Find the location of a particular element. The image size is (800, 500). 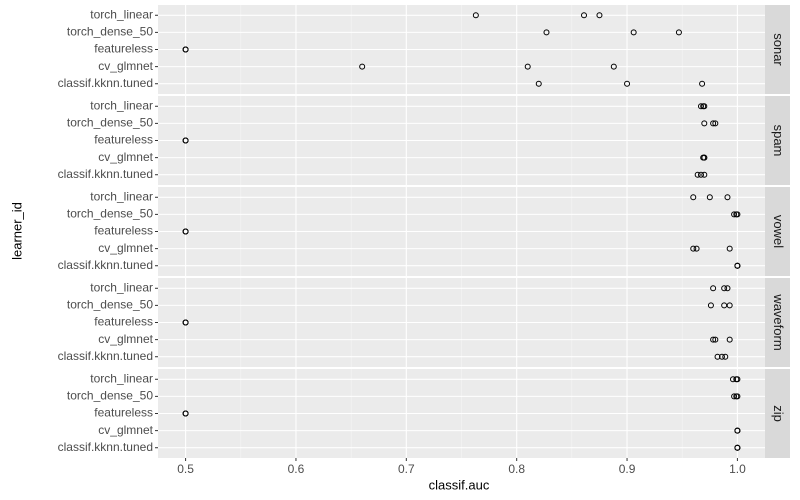

x-tick-label: 0.8 is located at coordinates (516, 469).